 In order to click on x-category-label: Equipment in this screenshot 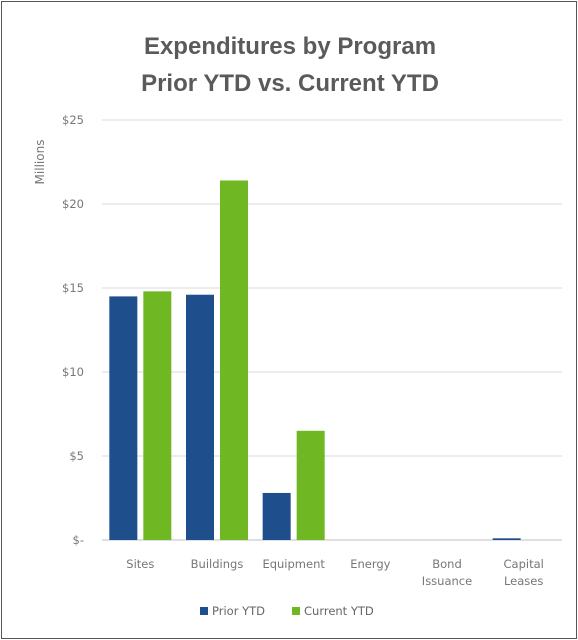, I will do `click(293, 564)`.